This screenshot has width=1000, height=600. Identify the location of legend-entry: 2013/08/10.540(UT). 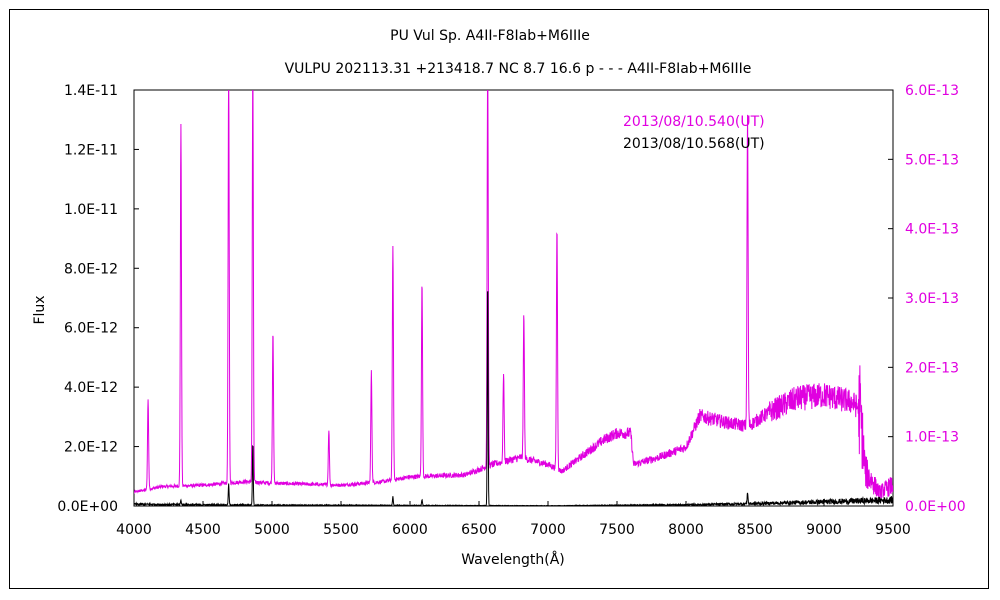
(694, 122).